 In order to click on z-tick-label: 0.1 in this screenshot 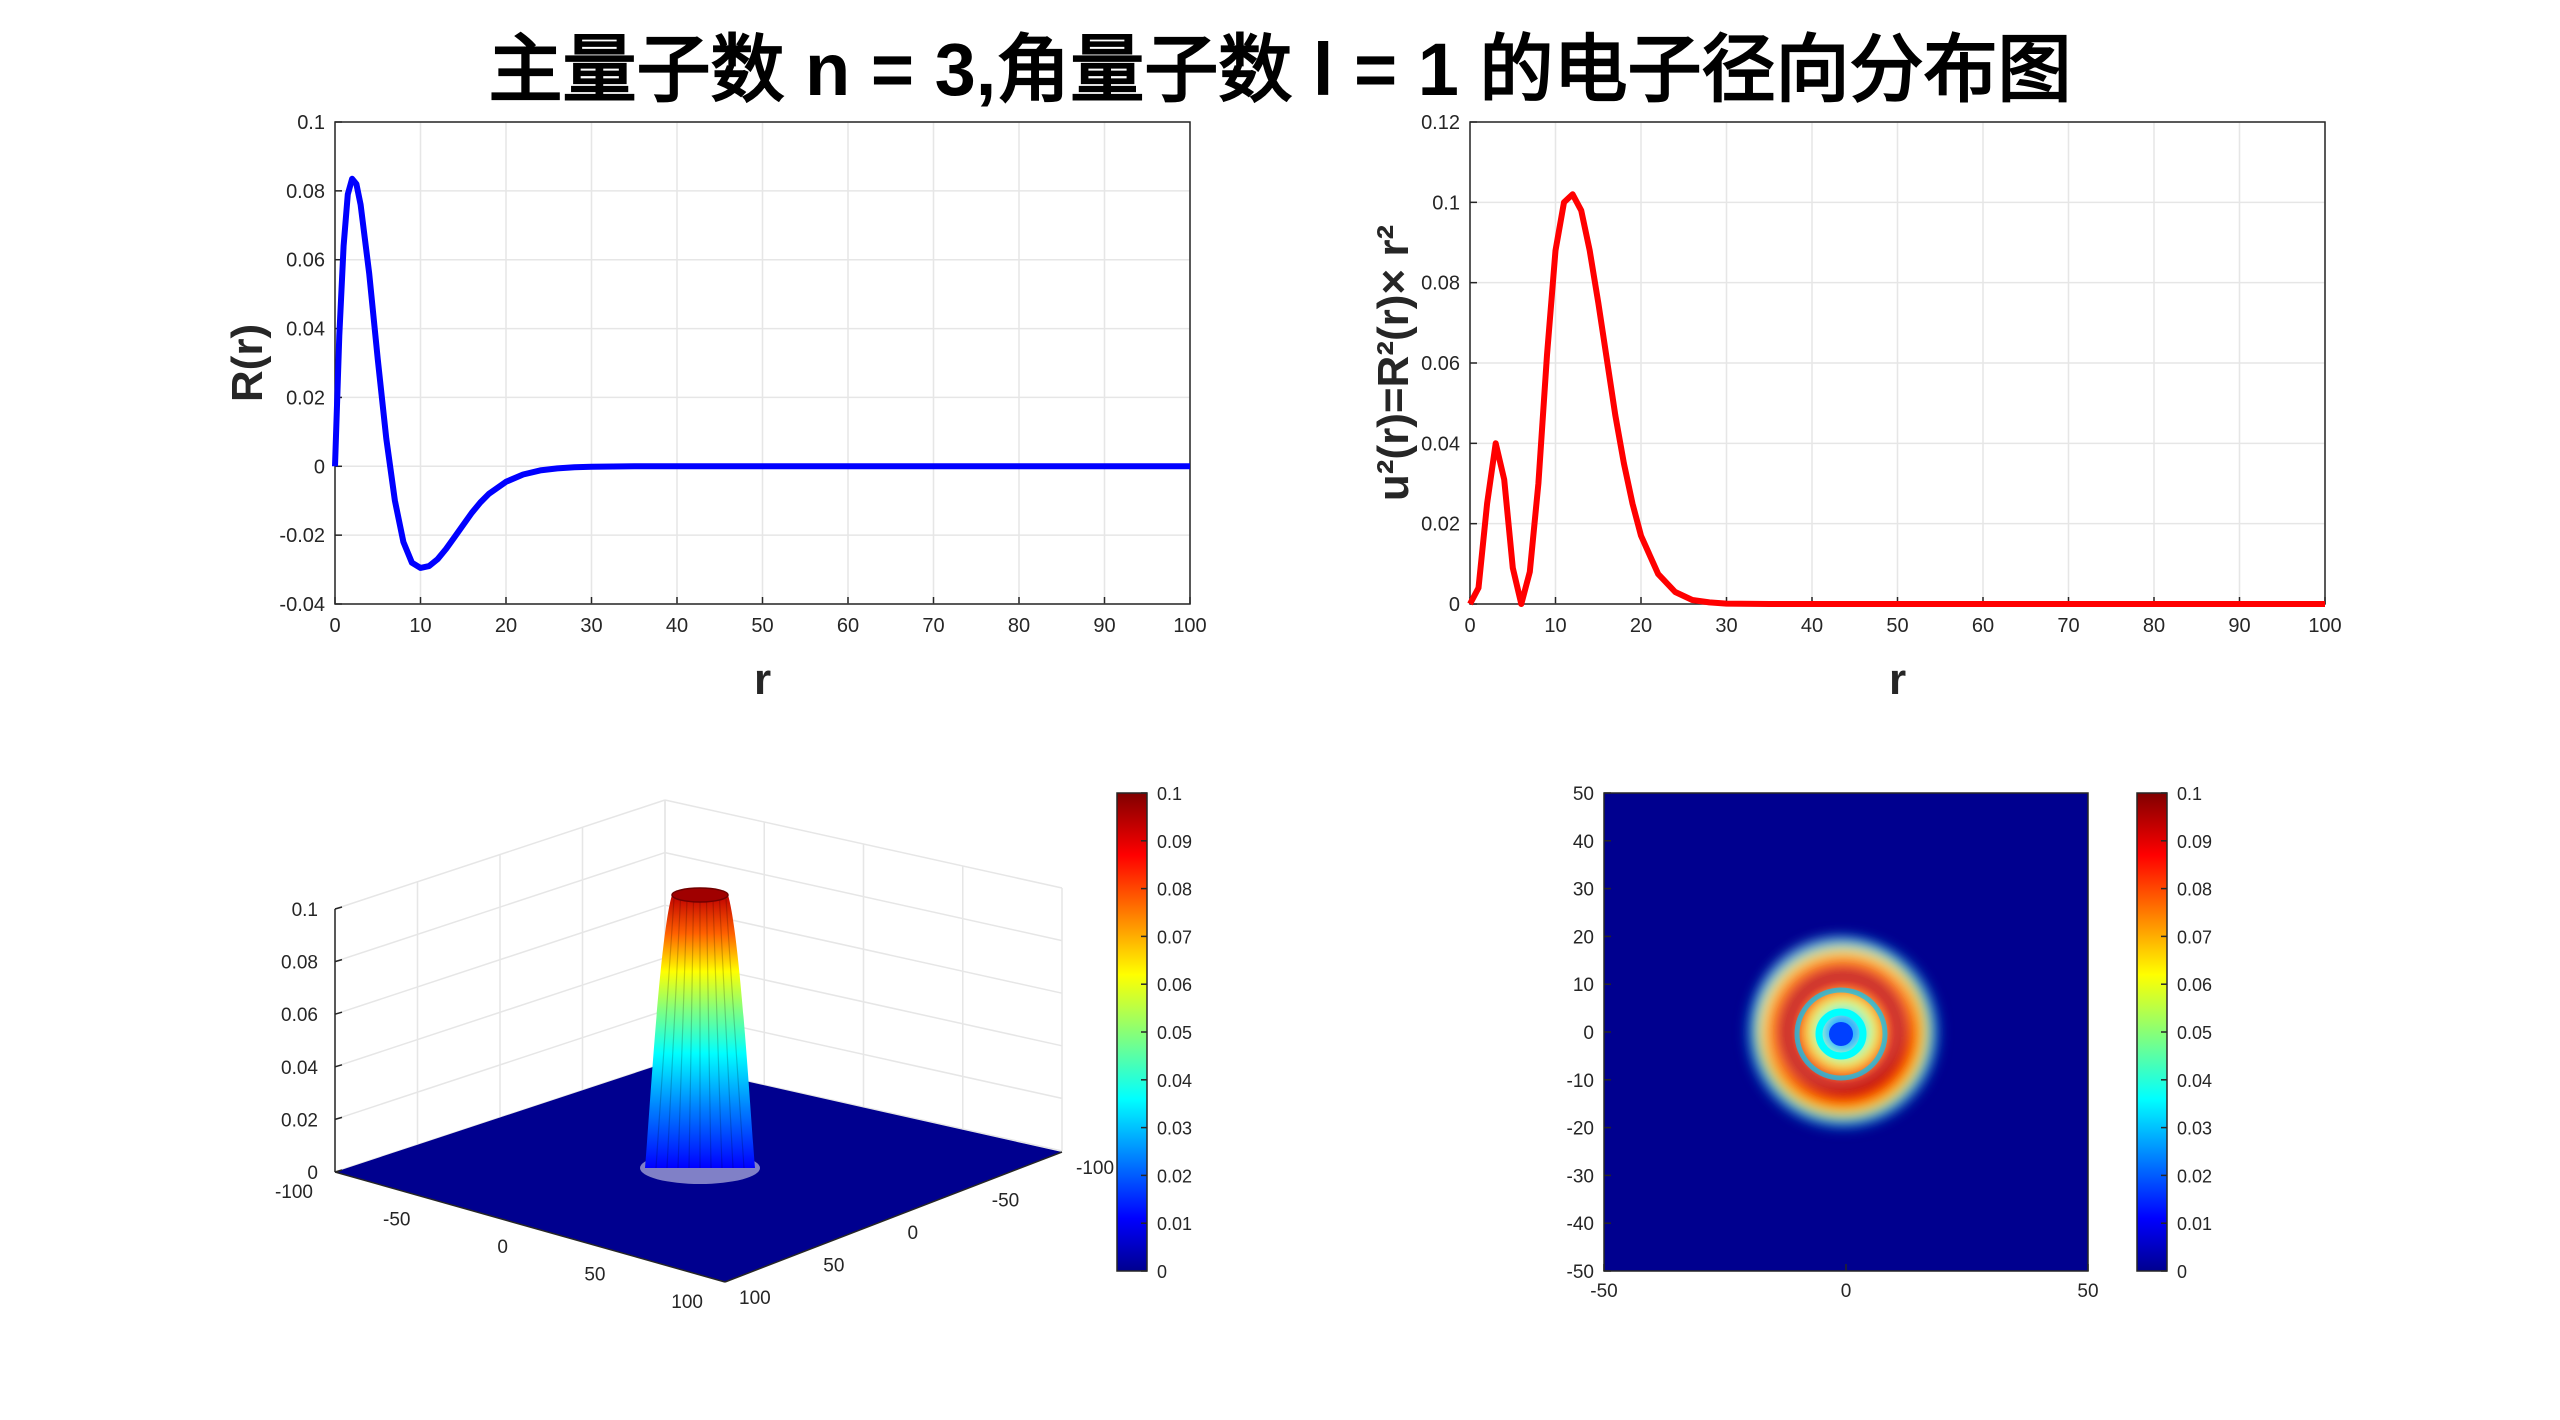, I will do `click(305, 910)`.